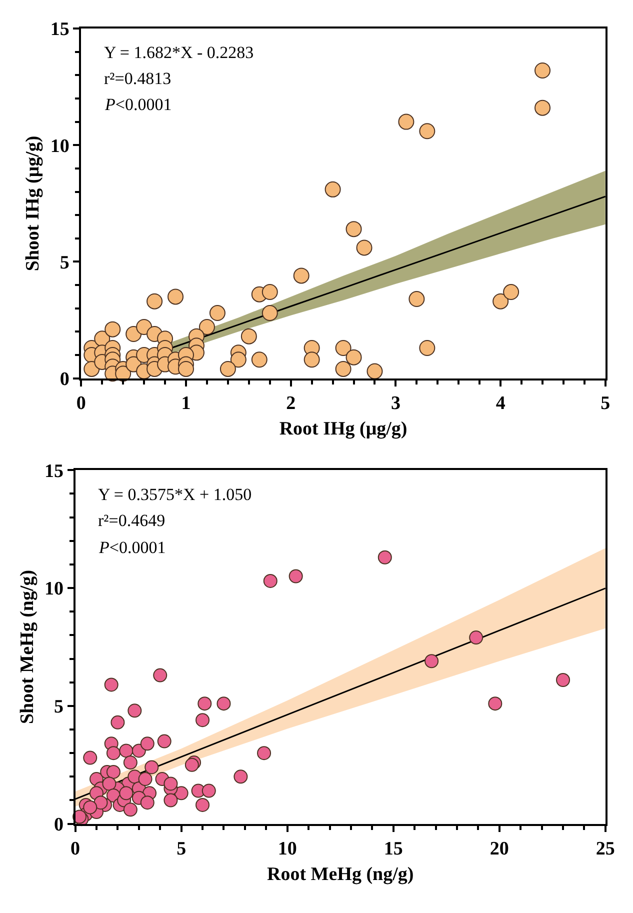 This screenshot has height=913, width=633. Describe the element at coordinates (175, 494) in the screenshot. I see `annotation: Y = 0.3575*X + 1.050` at that location.